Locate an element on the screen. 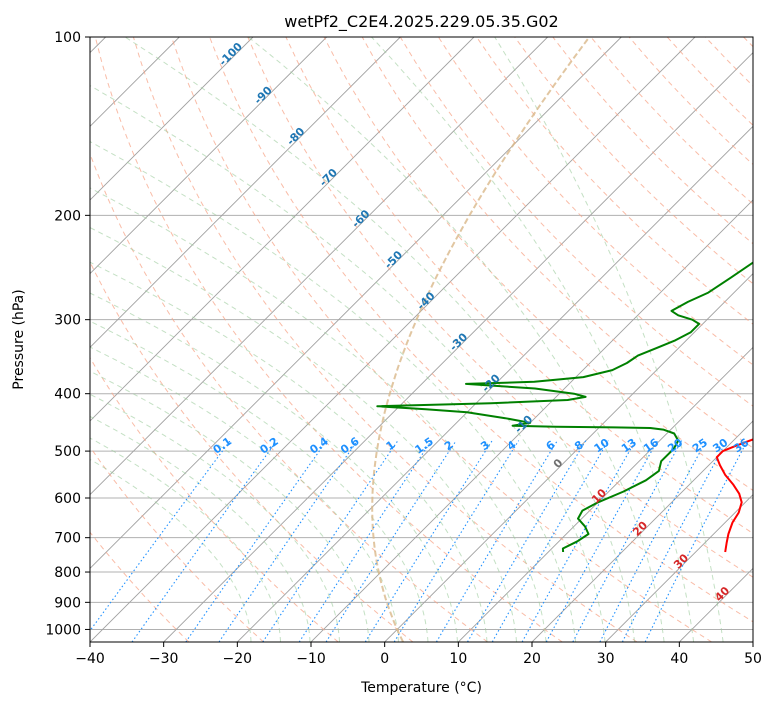 This screenshot has height=708, width=775. x-axis: −40 −30 −20 −10 0 10 20 30 40 50 is located at coordinates (418, 654).